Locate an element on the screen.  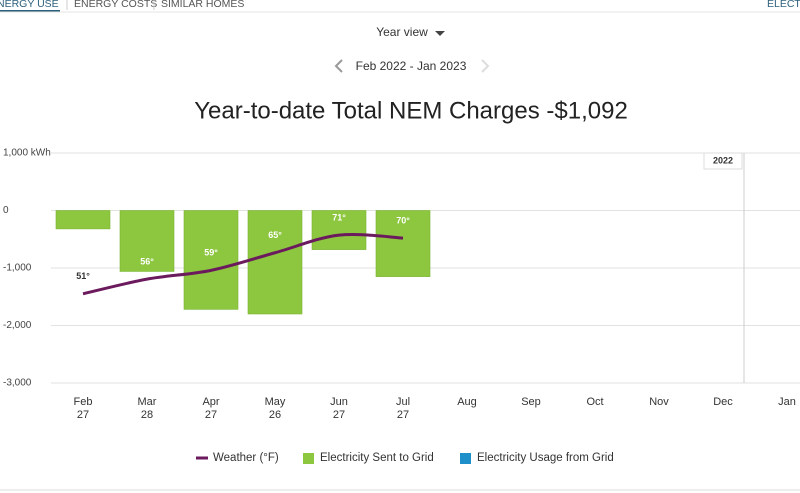
weather-label: 51° is located at coordinates (83, 276).